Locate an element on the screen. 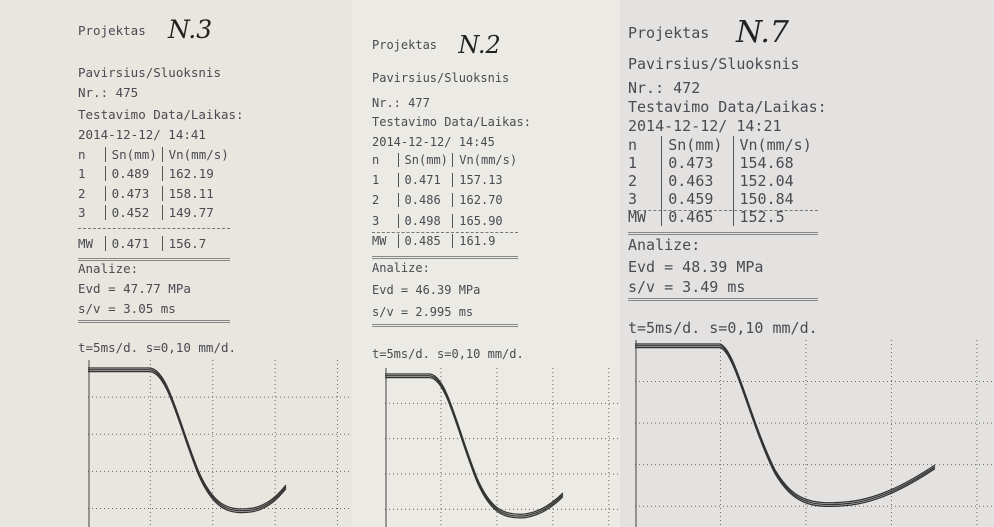 The height and width of the screenshot is (527, 994). table-row: 2 0.463 152.04 is located at coordinates (718, 182).